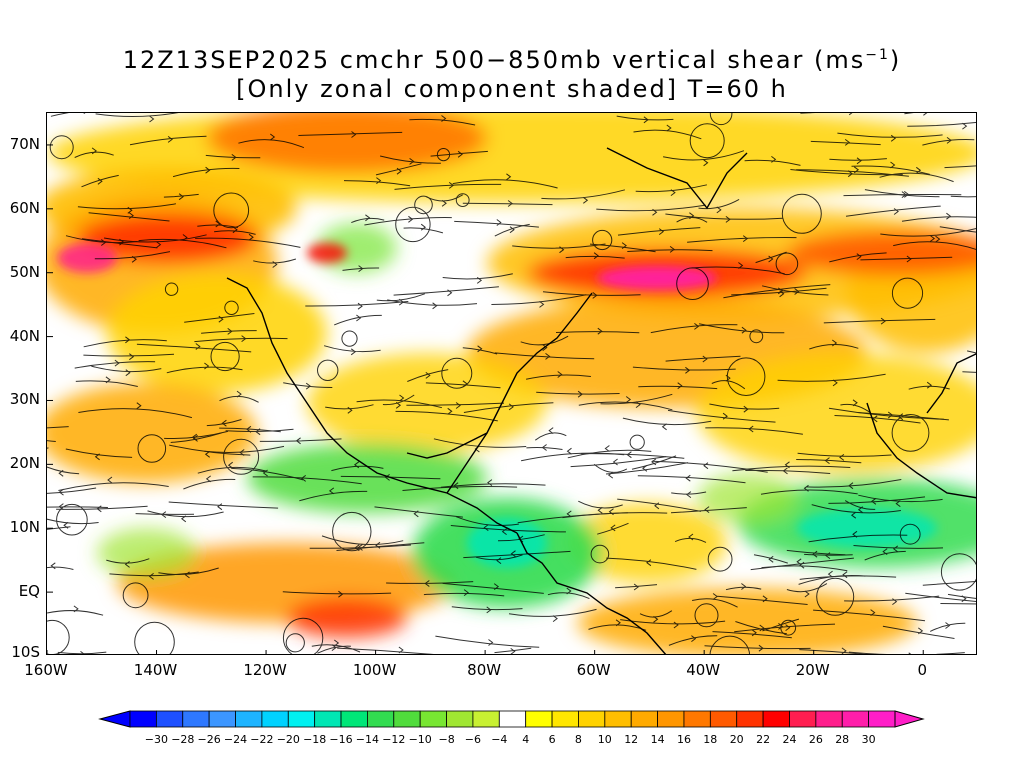 The width and height of the screenshot is (1024, 768). Describe the element at coordinates (593, 670) in the screenshot. I see `lon-tick-label: 60W` at that location.